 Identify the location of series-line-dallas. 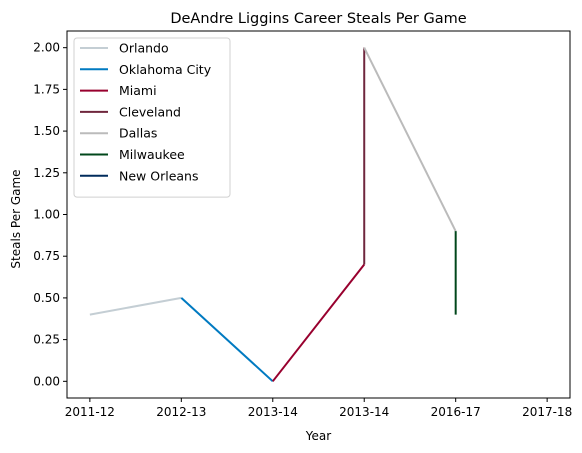
(410, 139).